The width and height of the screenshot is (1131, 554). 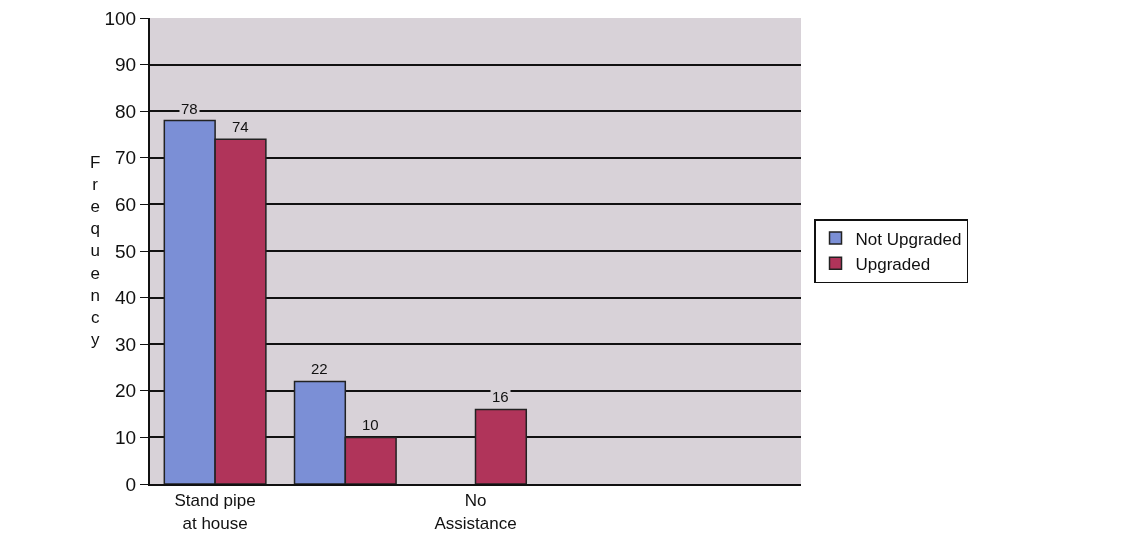 What do you see at coordinates (126, 65) in the screenshot?
I see `y-tick-label: 90` at bounding box center [126, 65].